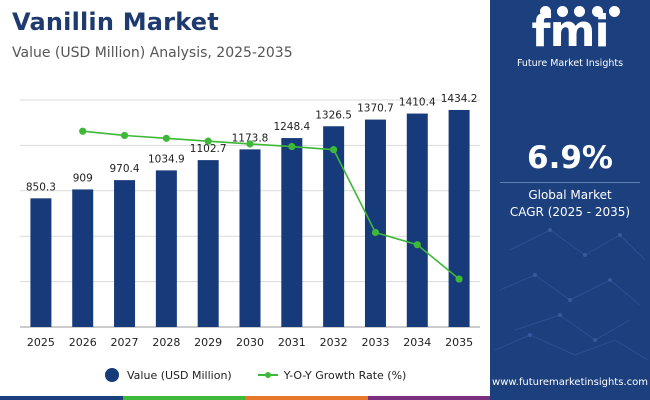  Describe the element at coordinates (292, 146) in the screenshot. I see `growth-point-2031` at that location.